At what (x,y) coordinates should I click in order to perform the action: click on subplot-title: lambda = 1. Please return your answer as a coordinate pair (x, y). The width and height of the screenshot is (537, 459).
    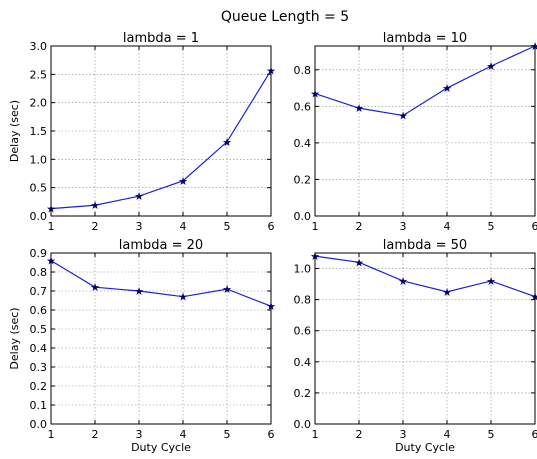
    Looking at the image, I should click on (161, 38).